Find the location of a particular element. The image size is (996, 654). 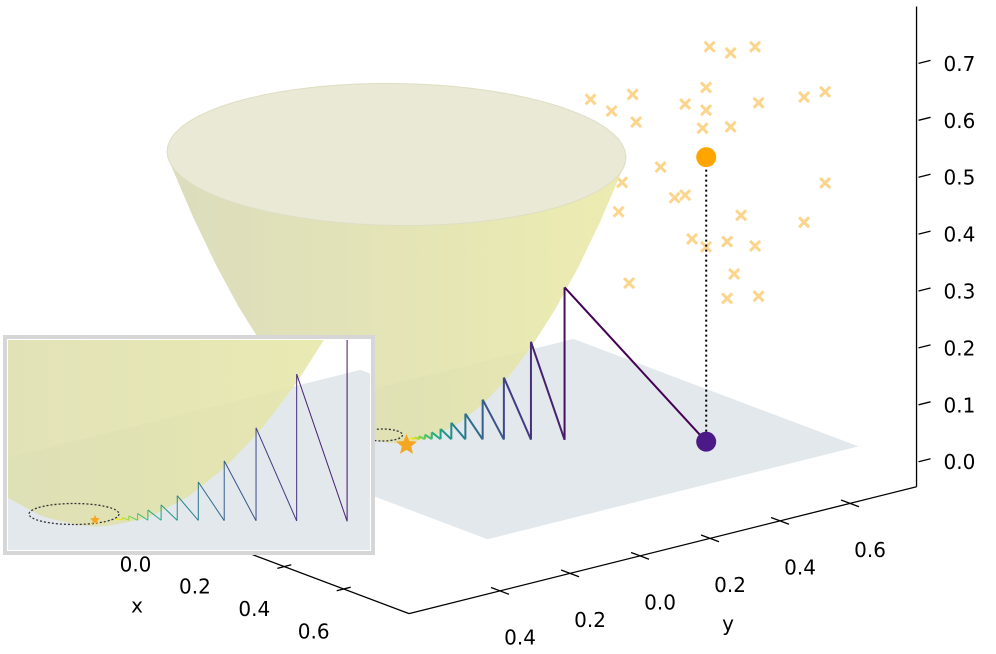

x-tick-label: 0.4 is located at coordinates (254, 609).